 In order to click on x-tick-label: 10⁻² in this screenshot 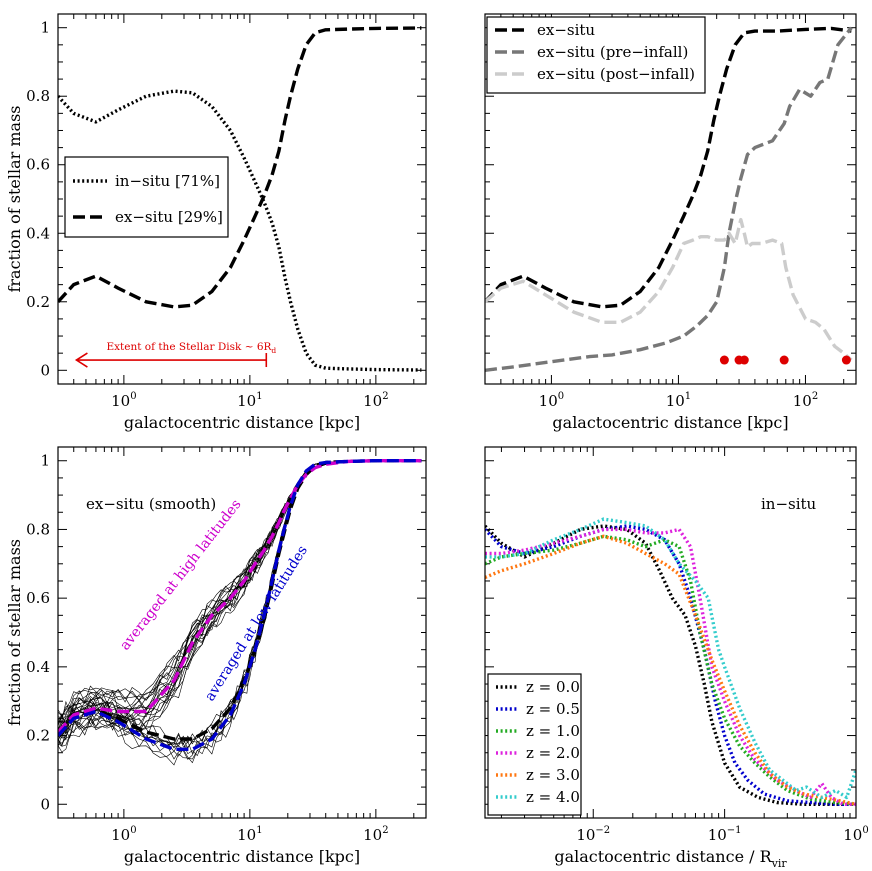, I will do `click(593, 834)`.